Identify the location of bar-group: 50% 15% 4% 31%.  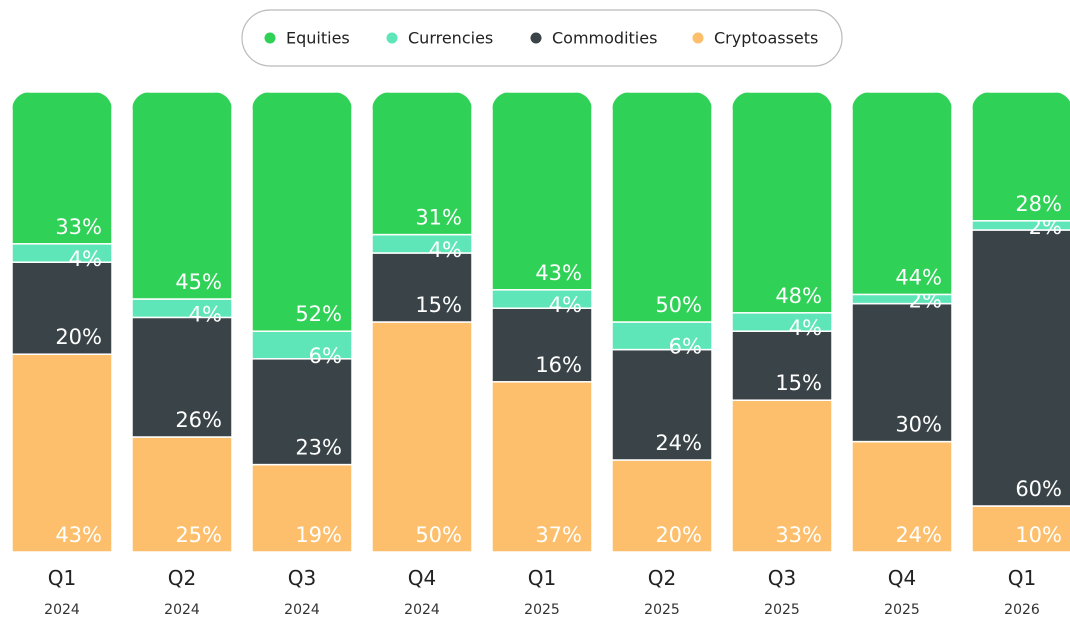
(422, 322).